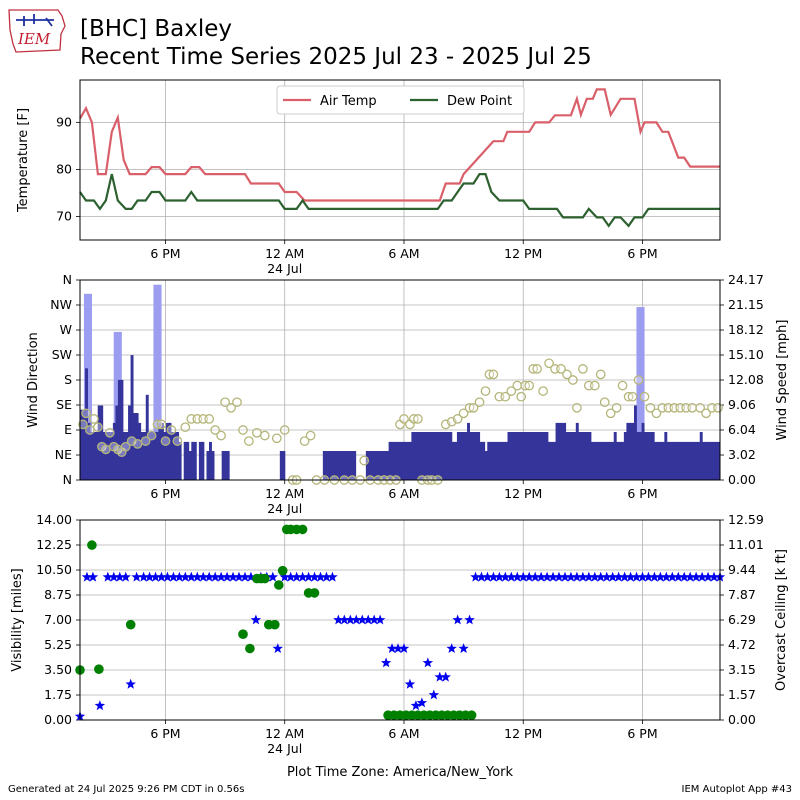  What do you see at coordinates (58, 719) in the screenshot?
I see `y-tick-label: 0.00` at bounding box center [58, 719].